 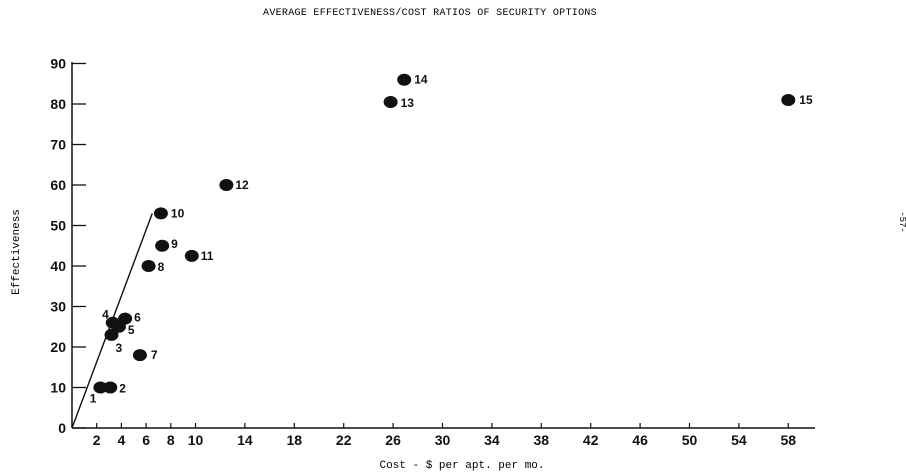 I want to click on y-tick-label: 20, so click(x=58, y=347).